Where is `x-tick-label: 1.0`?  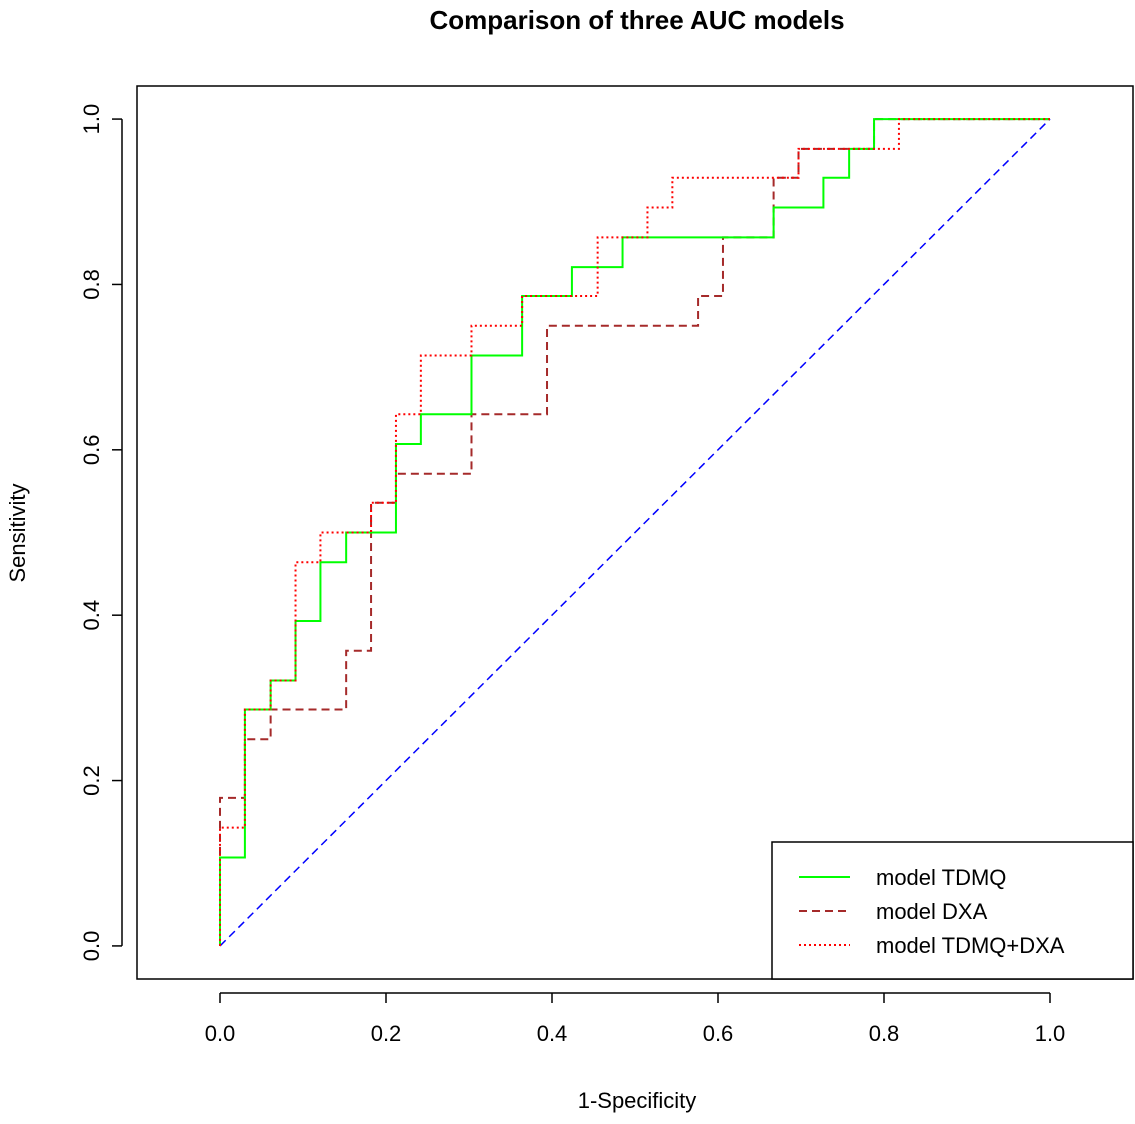
x-tick-label: 1.0 is located at coordinates (1050, 1033).